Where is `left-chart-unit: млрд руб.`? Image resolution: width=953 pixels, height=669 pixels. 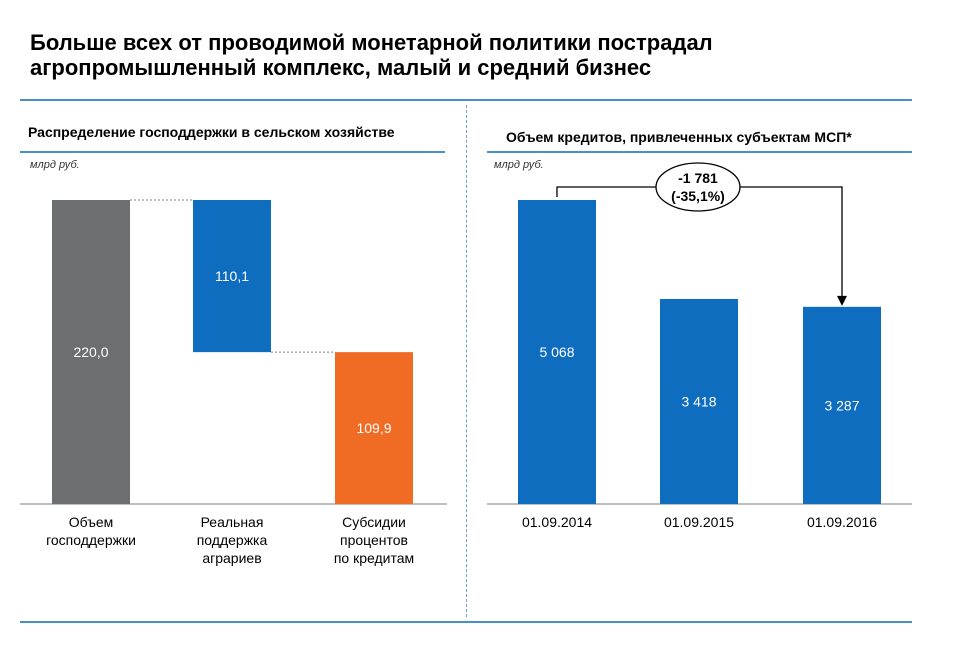
left-chart-unit: млрд руб. is located at coordinates (55, 165).